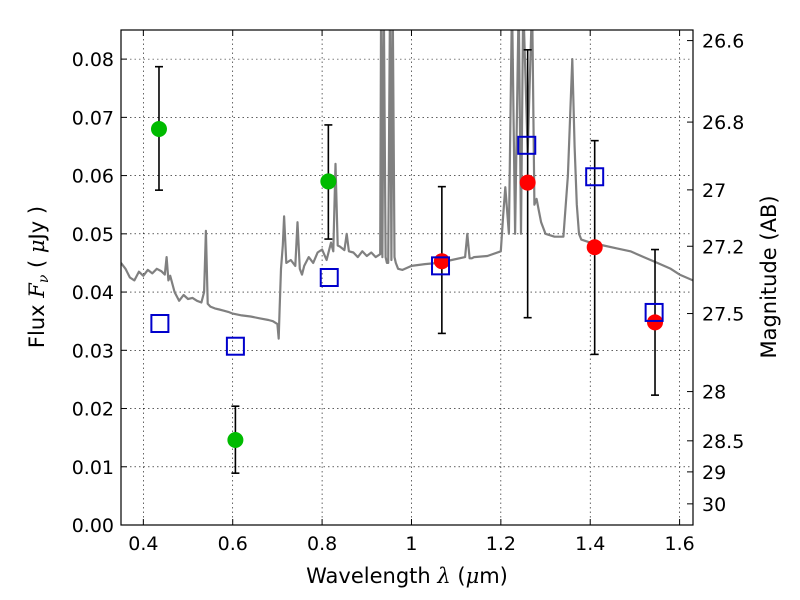 This screenshot has height=600, width=800. Describe the element at coordinates (143, 544) in the screenshot. I see `x-tick-label: 0.4` at that location.